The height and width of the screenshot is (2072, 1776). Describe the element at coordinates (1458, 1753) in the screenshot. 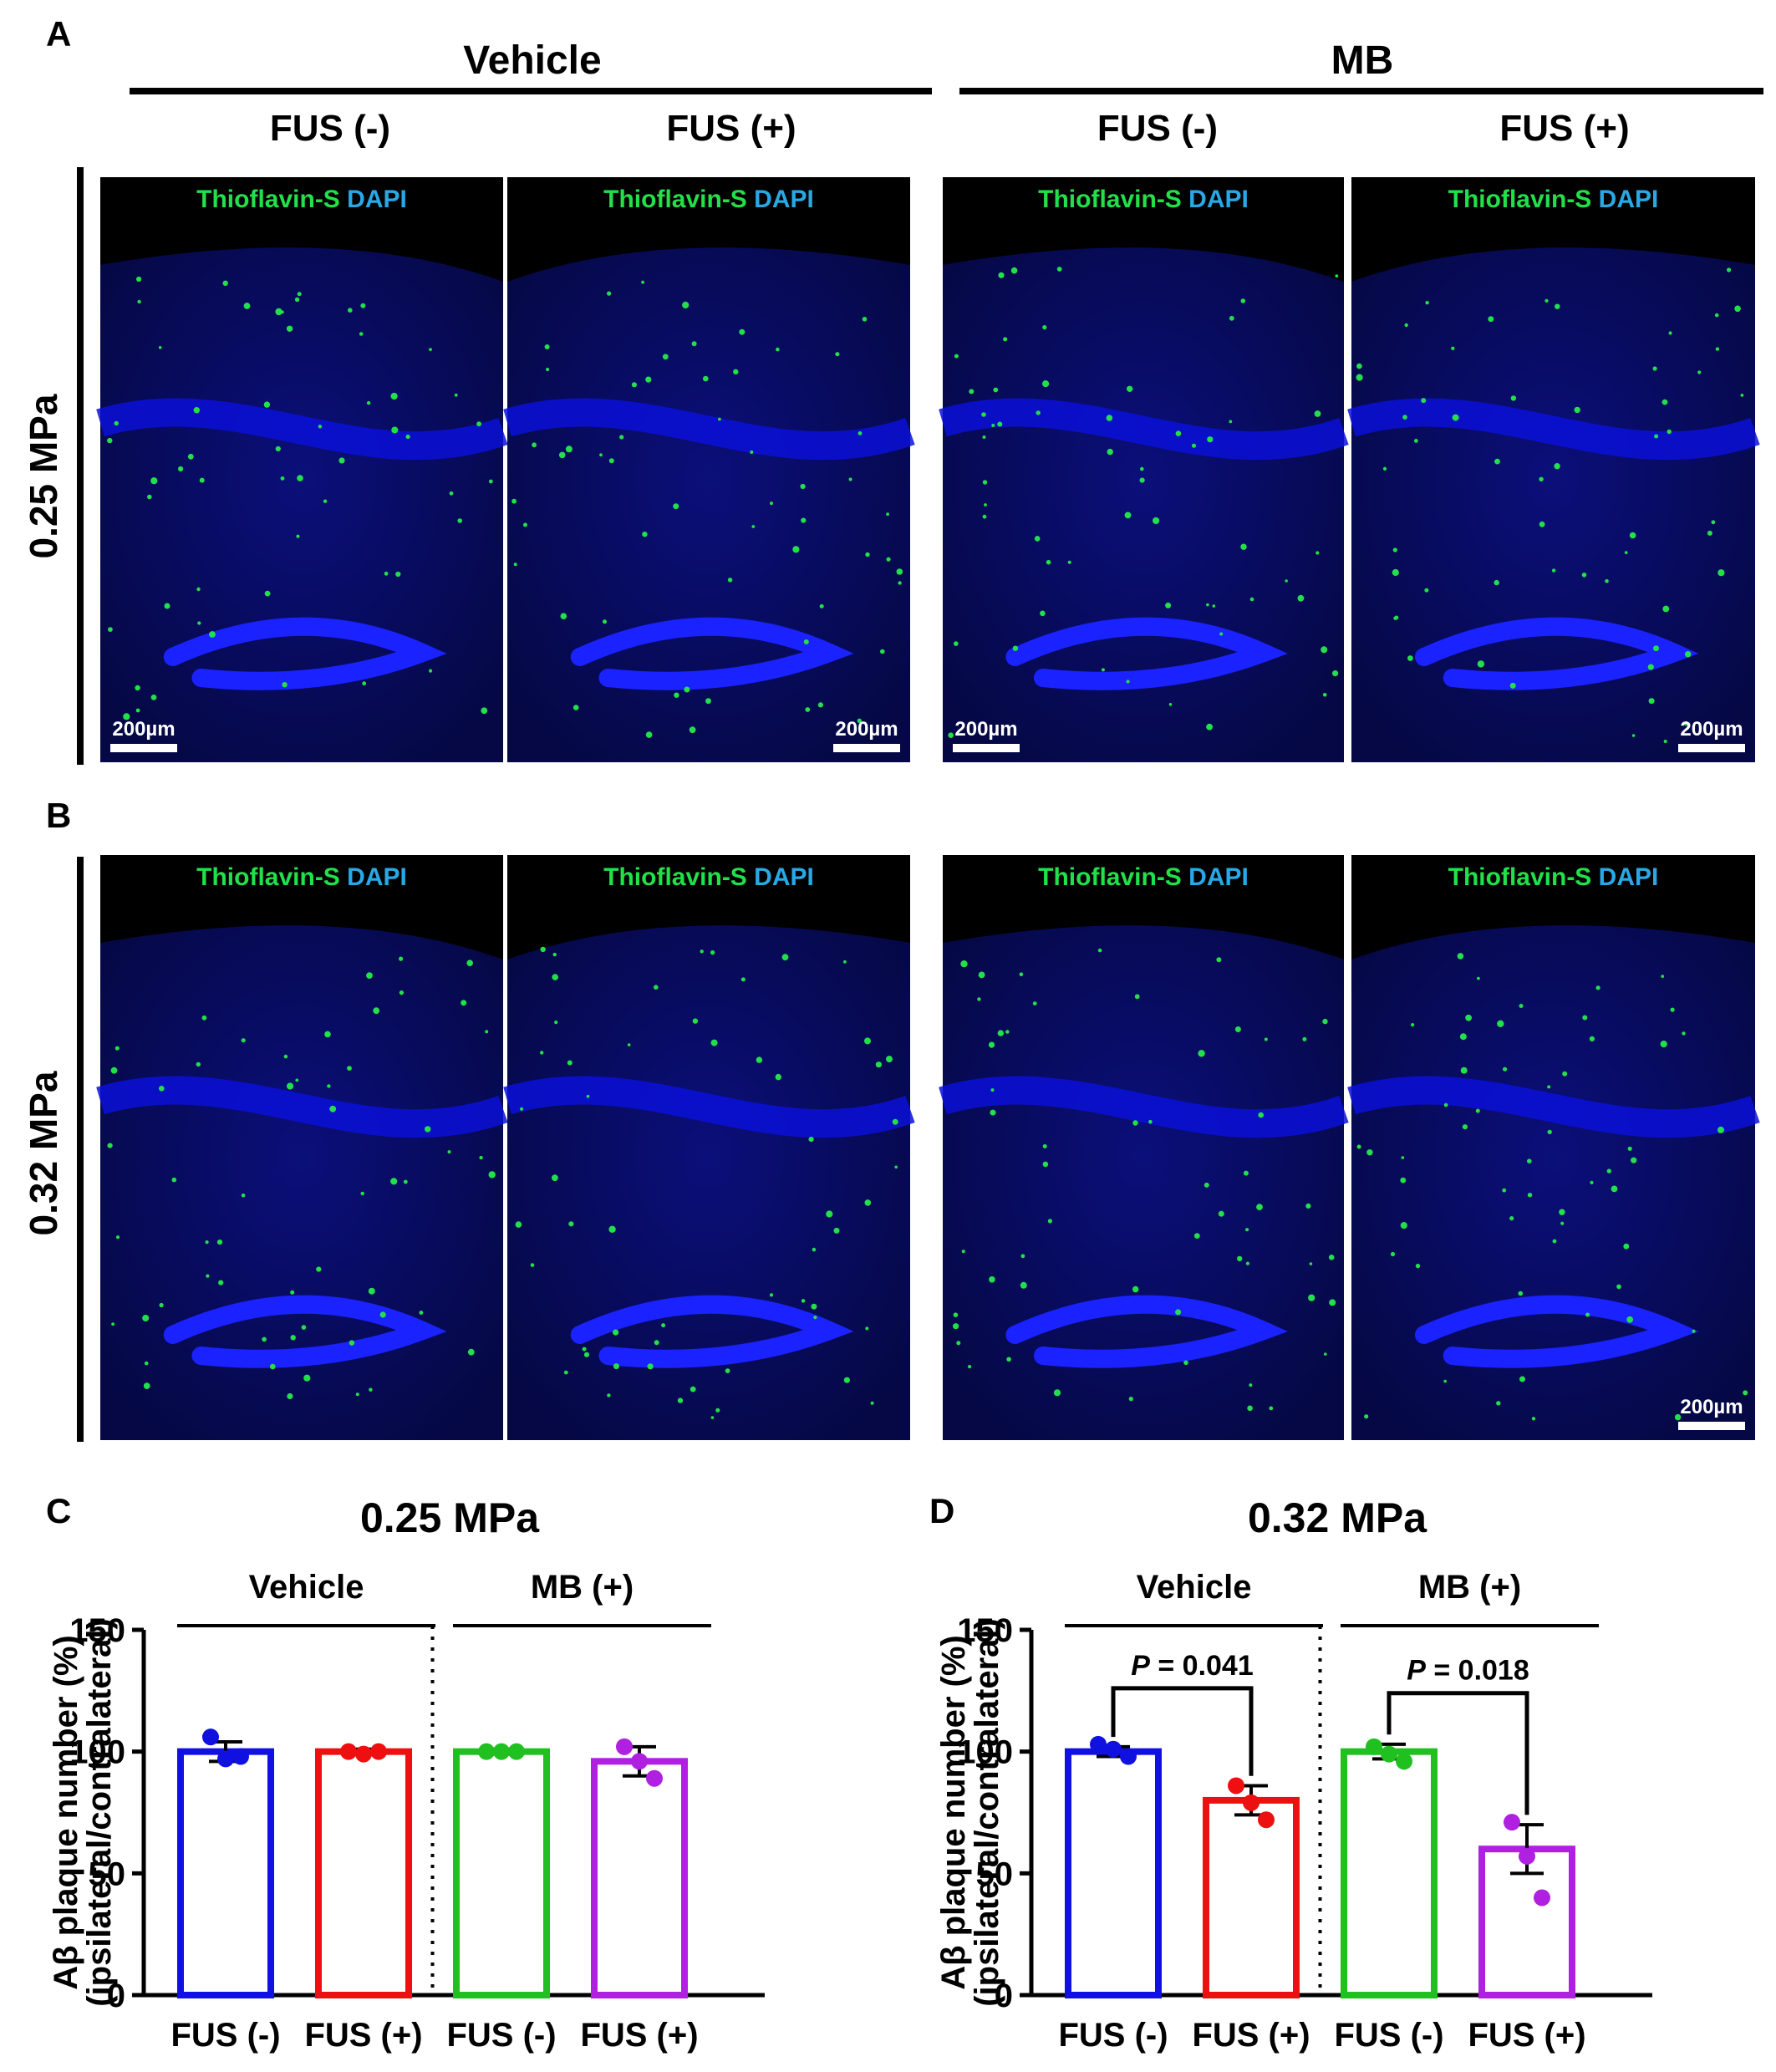

I see `significance-bracket` at that location.